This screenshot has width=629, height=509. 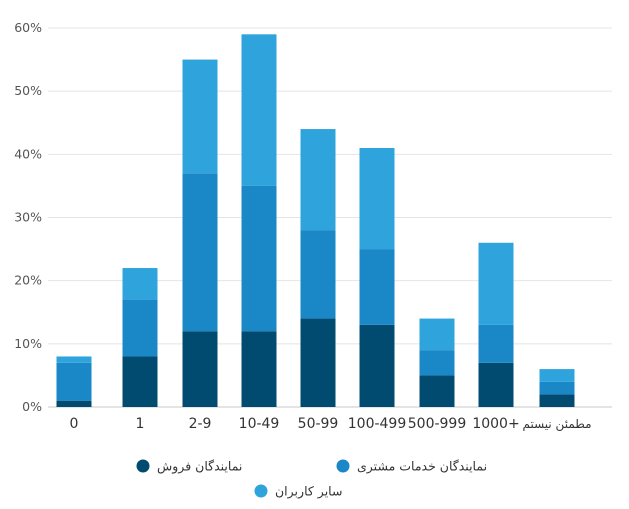 I want to click on x-tick-label: 1000+, so click(x=495, y=424).